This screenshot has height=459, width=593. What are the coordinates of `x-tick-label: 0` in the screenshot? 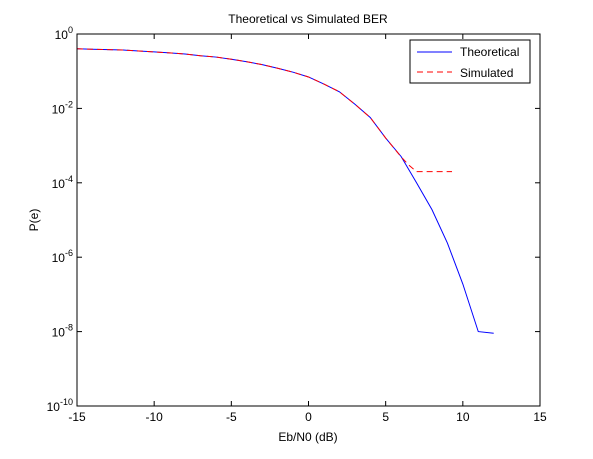 It's located at (308, 417).